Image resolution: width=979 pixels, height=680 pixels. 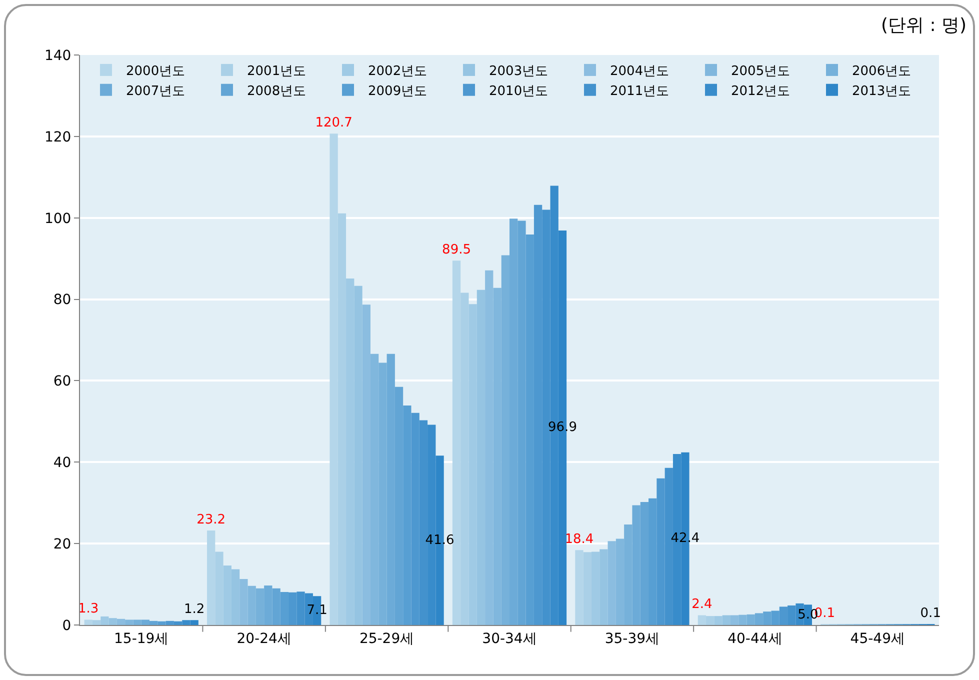 What do you see at coordinates (882, 91) in the screenshot?
I see `legend-label: 2013년도` at bounding box center [882, 91].